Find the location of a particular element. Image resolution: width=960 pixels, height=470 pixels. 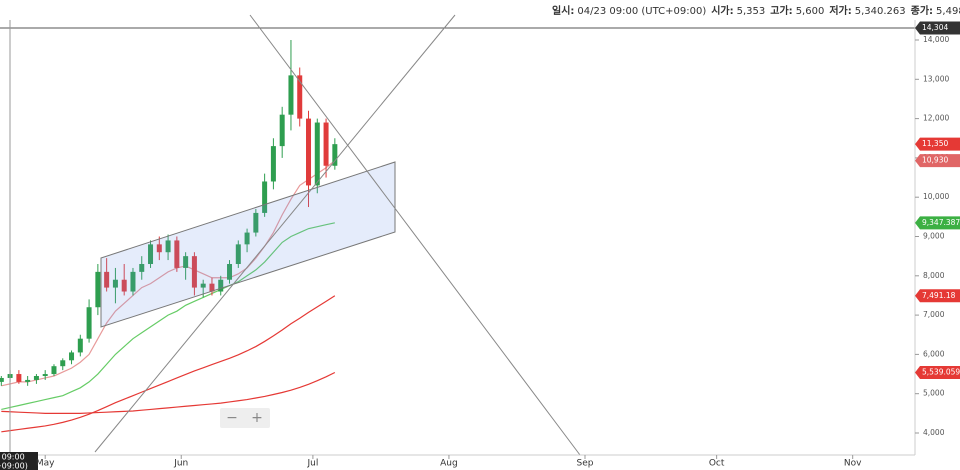

x-tick-label: May is located at coordinates (45, 464).